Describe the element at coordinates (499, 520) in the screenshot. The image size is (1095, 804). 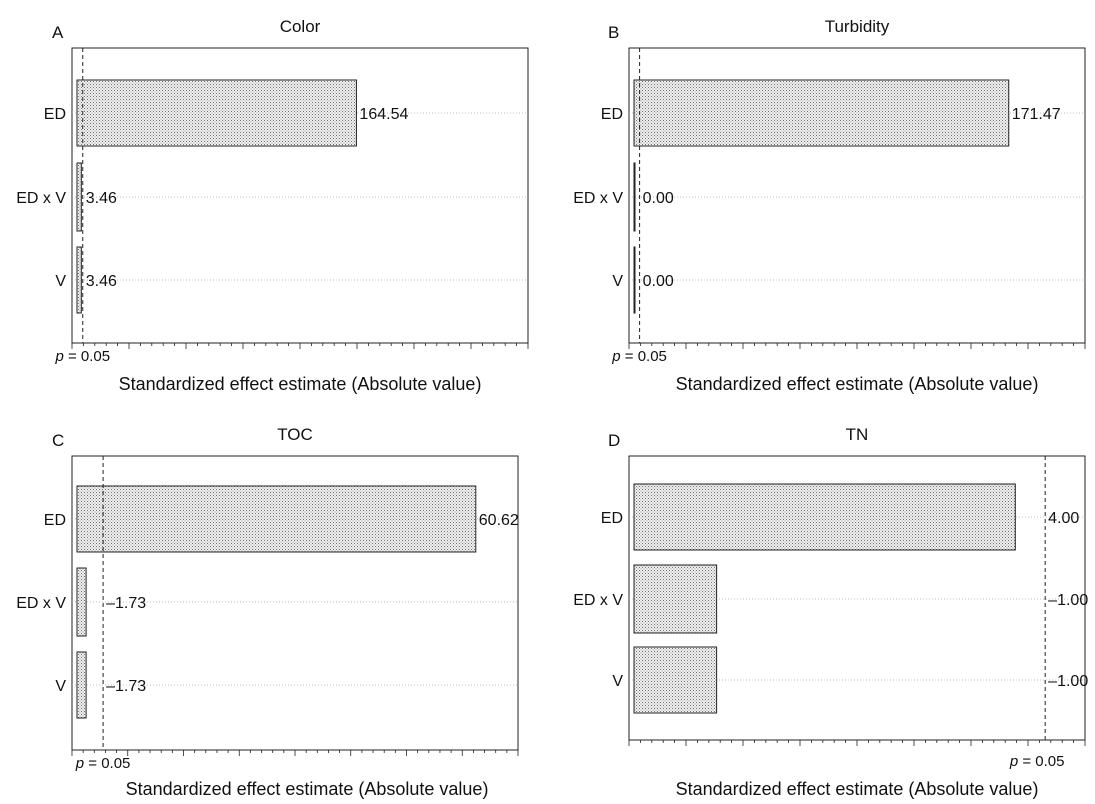
I see `value-label: 60.62` at that location.